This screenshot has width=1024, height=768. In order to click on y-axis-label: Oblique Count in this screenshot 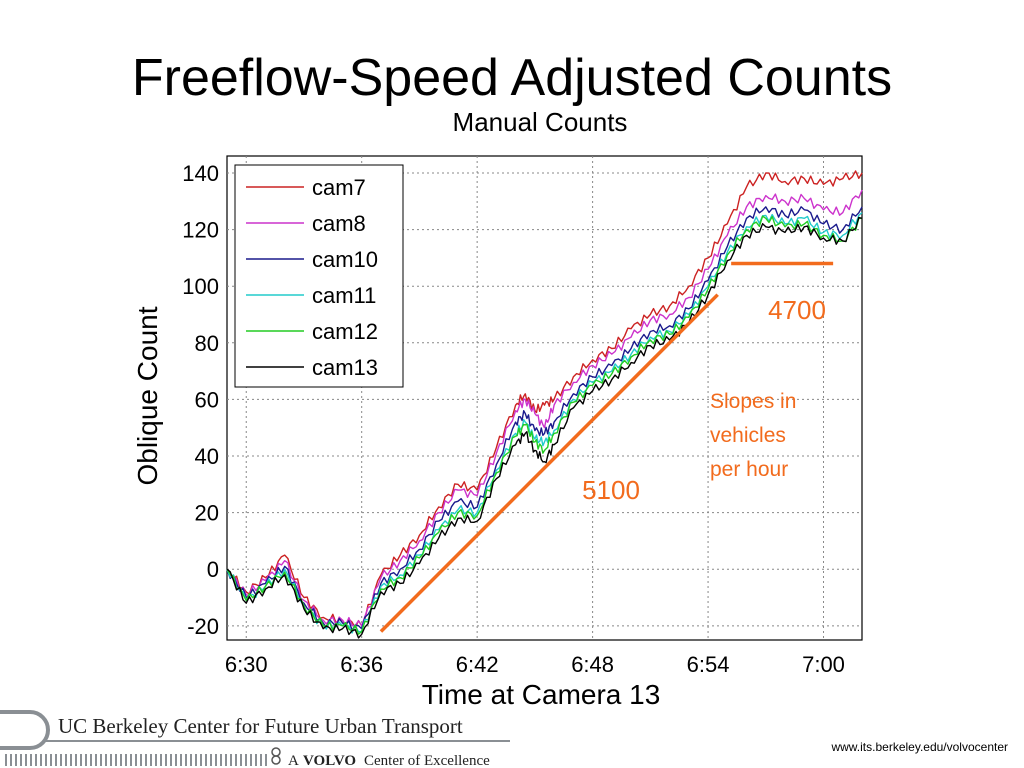, I will do `click(147, 395)`.